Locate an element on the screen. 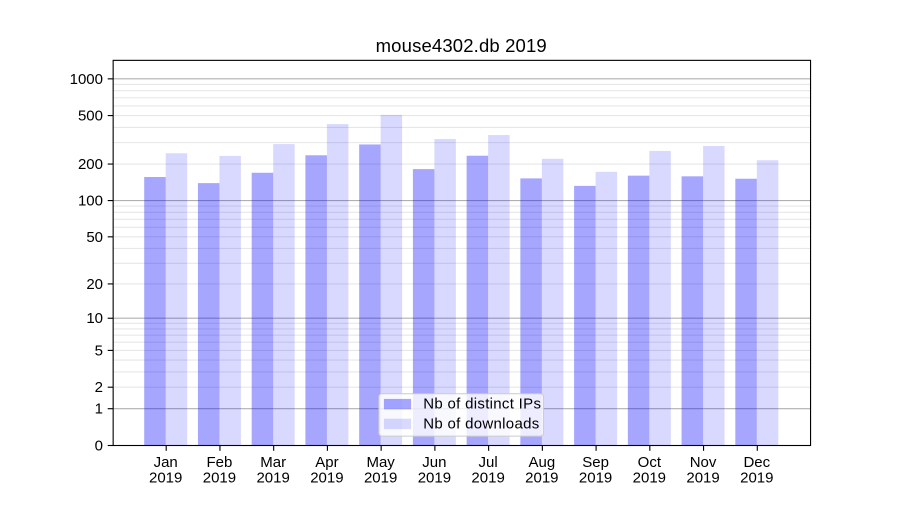 This screenshot has height=505, width=900. svg-text: Jul is located at coordinates (488, 462).